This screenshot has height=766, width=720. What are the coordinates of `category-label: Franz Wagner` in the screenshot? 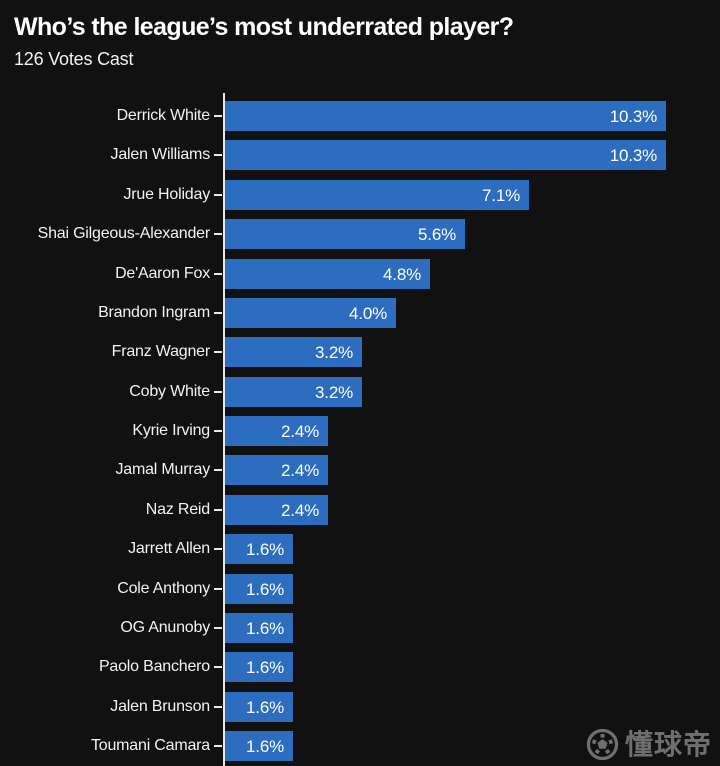 It's located at (161, 351).